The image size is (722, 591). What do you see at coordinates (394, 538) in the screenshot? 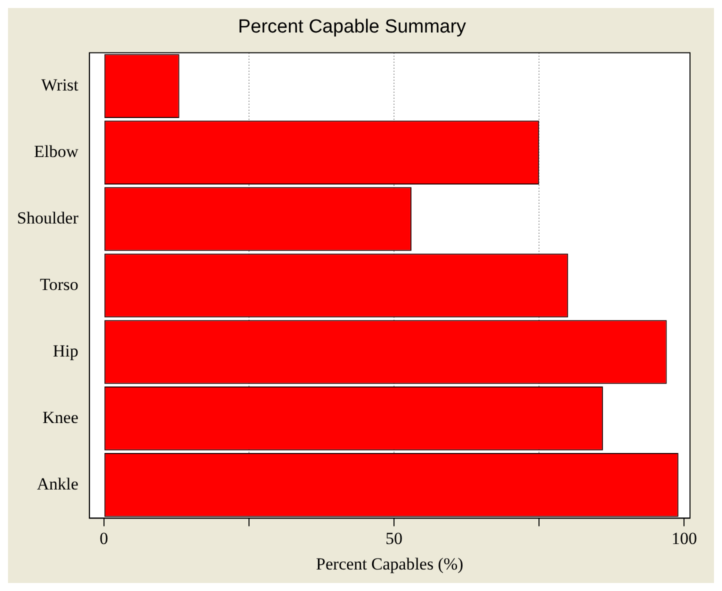
I see `x-tick-label: 50` at bounding box center [394, 538].